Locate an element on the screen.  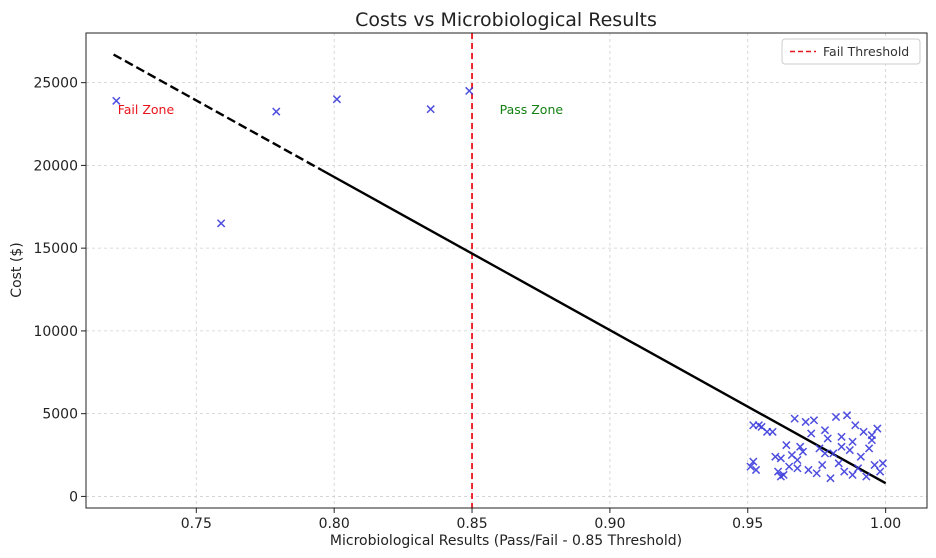
x-tick-label: 0.95 is located at coordinates (747, 524).